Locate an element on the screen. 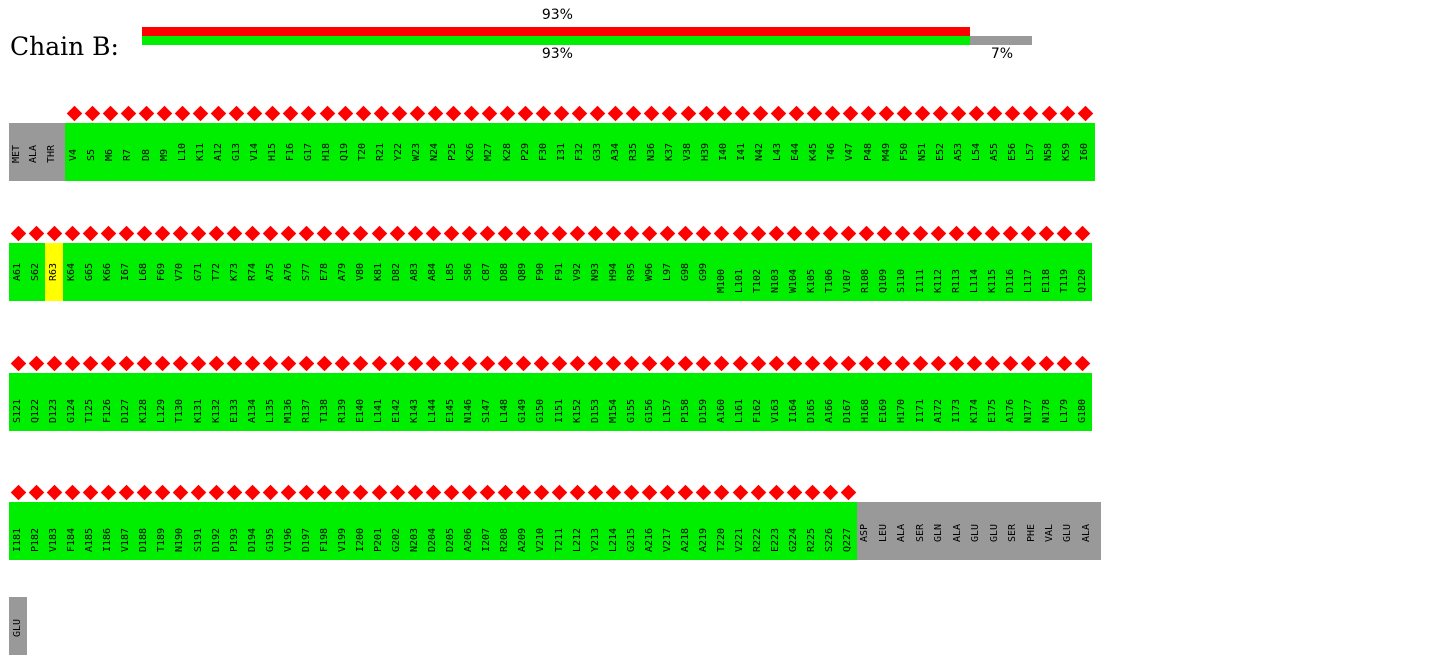  residue-label: A61 is located at coordinates (17, 271).